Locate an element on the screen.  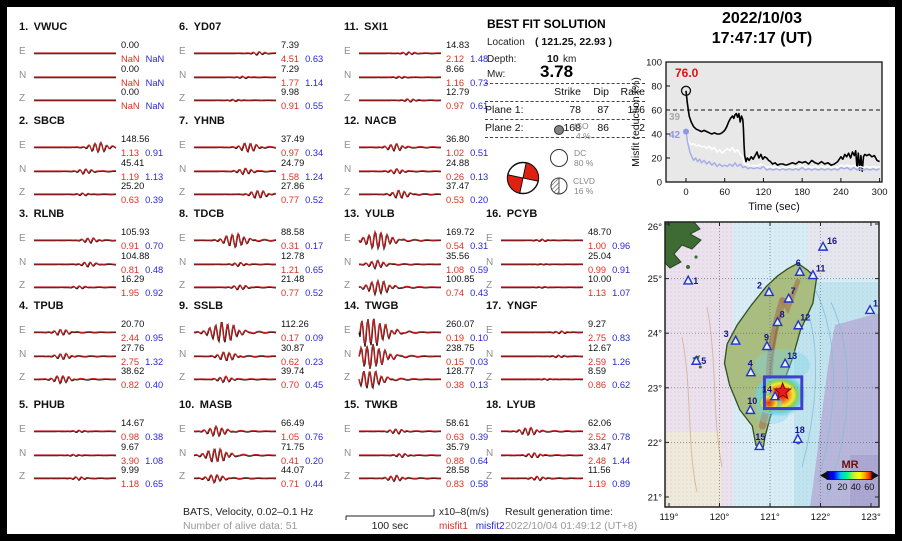
amplitude-units: x10–8(m/s) is located at coordinates (464, 512).